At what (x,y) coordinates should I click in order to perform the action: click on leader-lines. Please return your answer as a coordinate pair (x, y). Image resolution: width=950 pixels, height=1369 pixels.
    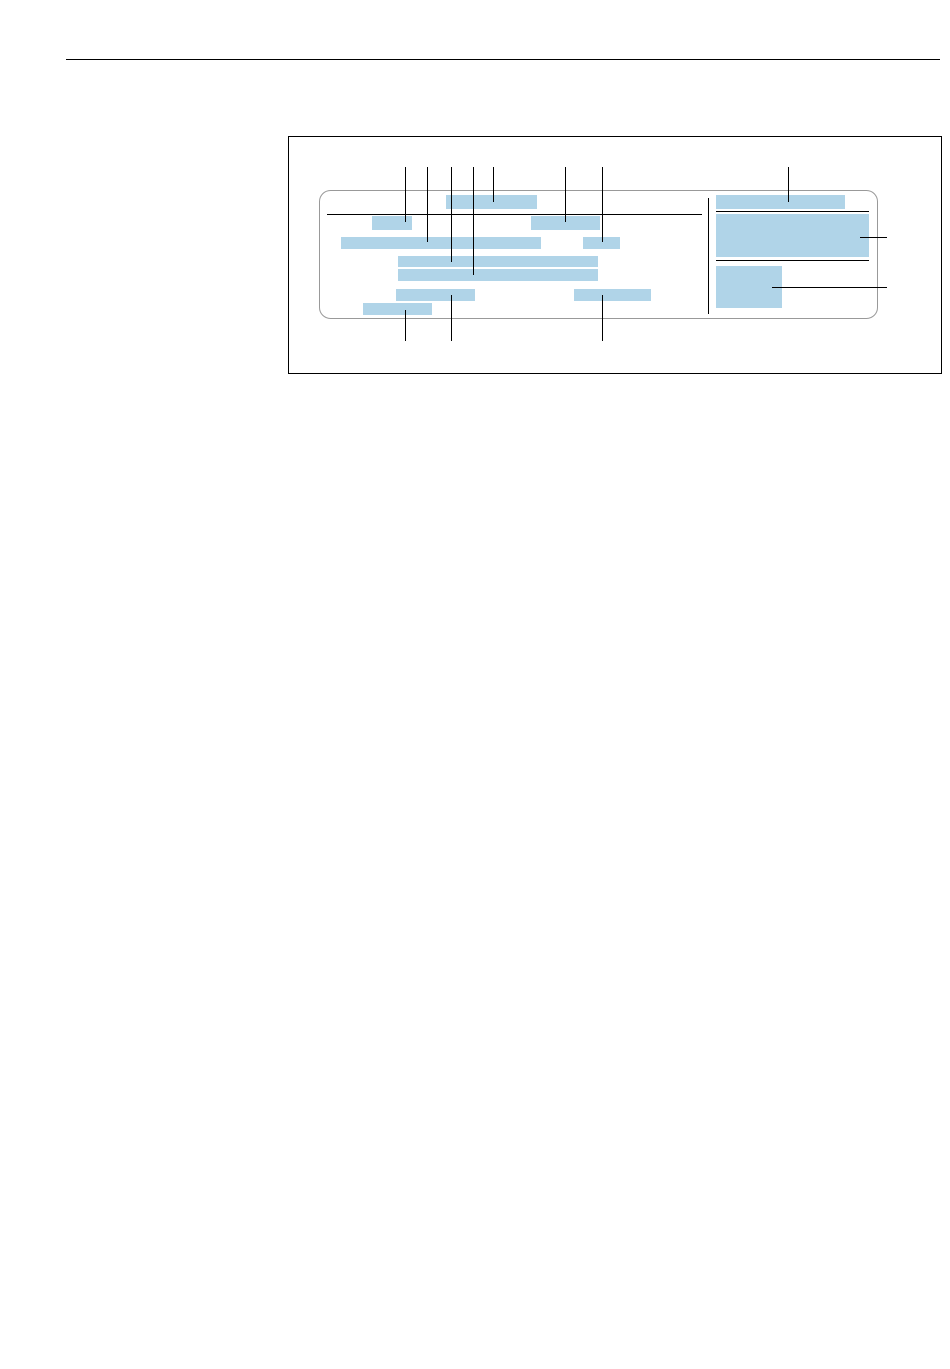
    Looking at the image, I should click on (607, 254).